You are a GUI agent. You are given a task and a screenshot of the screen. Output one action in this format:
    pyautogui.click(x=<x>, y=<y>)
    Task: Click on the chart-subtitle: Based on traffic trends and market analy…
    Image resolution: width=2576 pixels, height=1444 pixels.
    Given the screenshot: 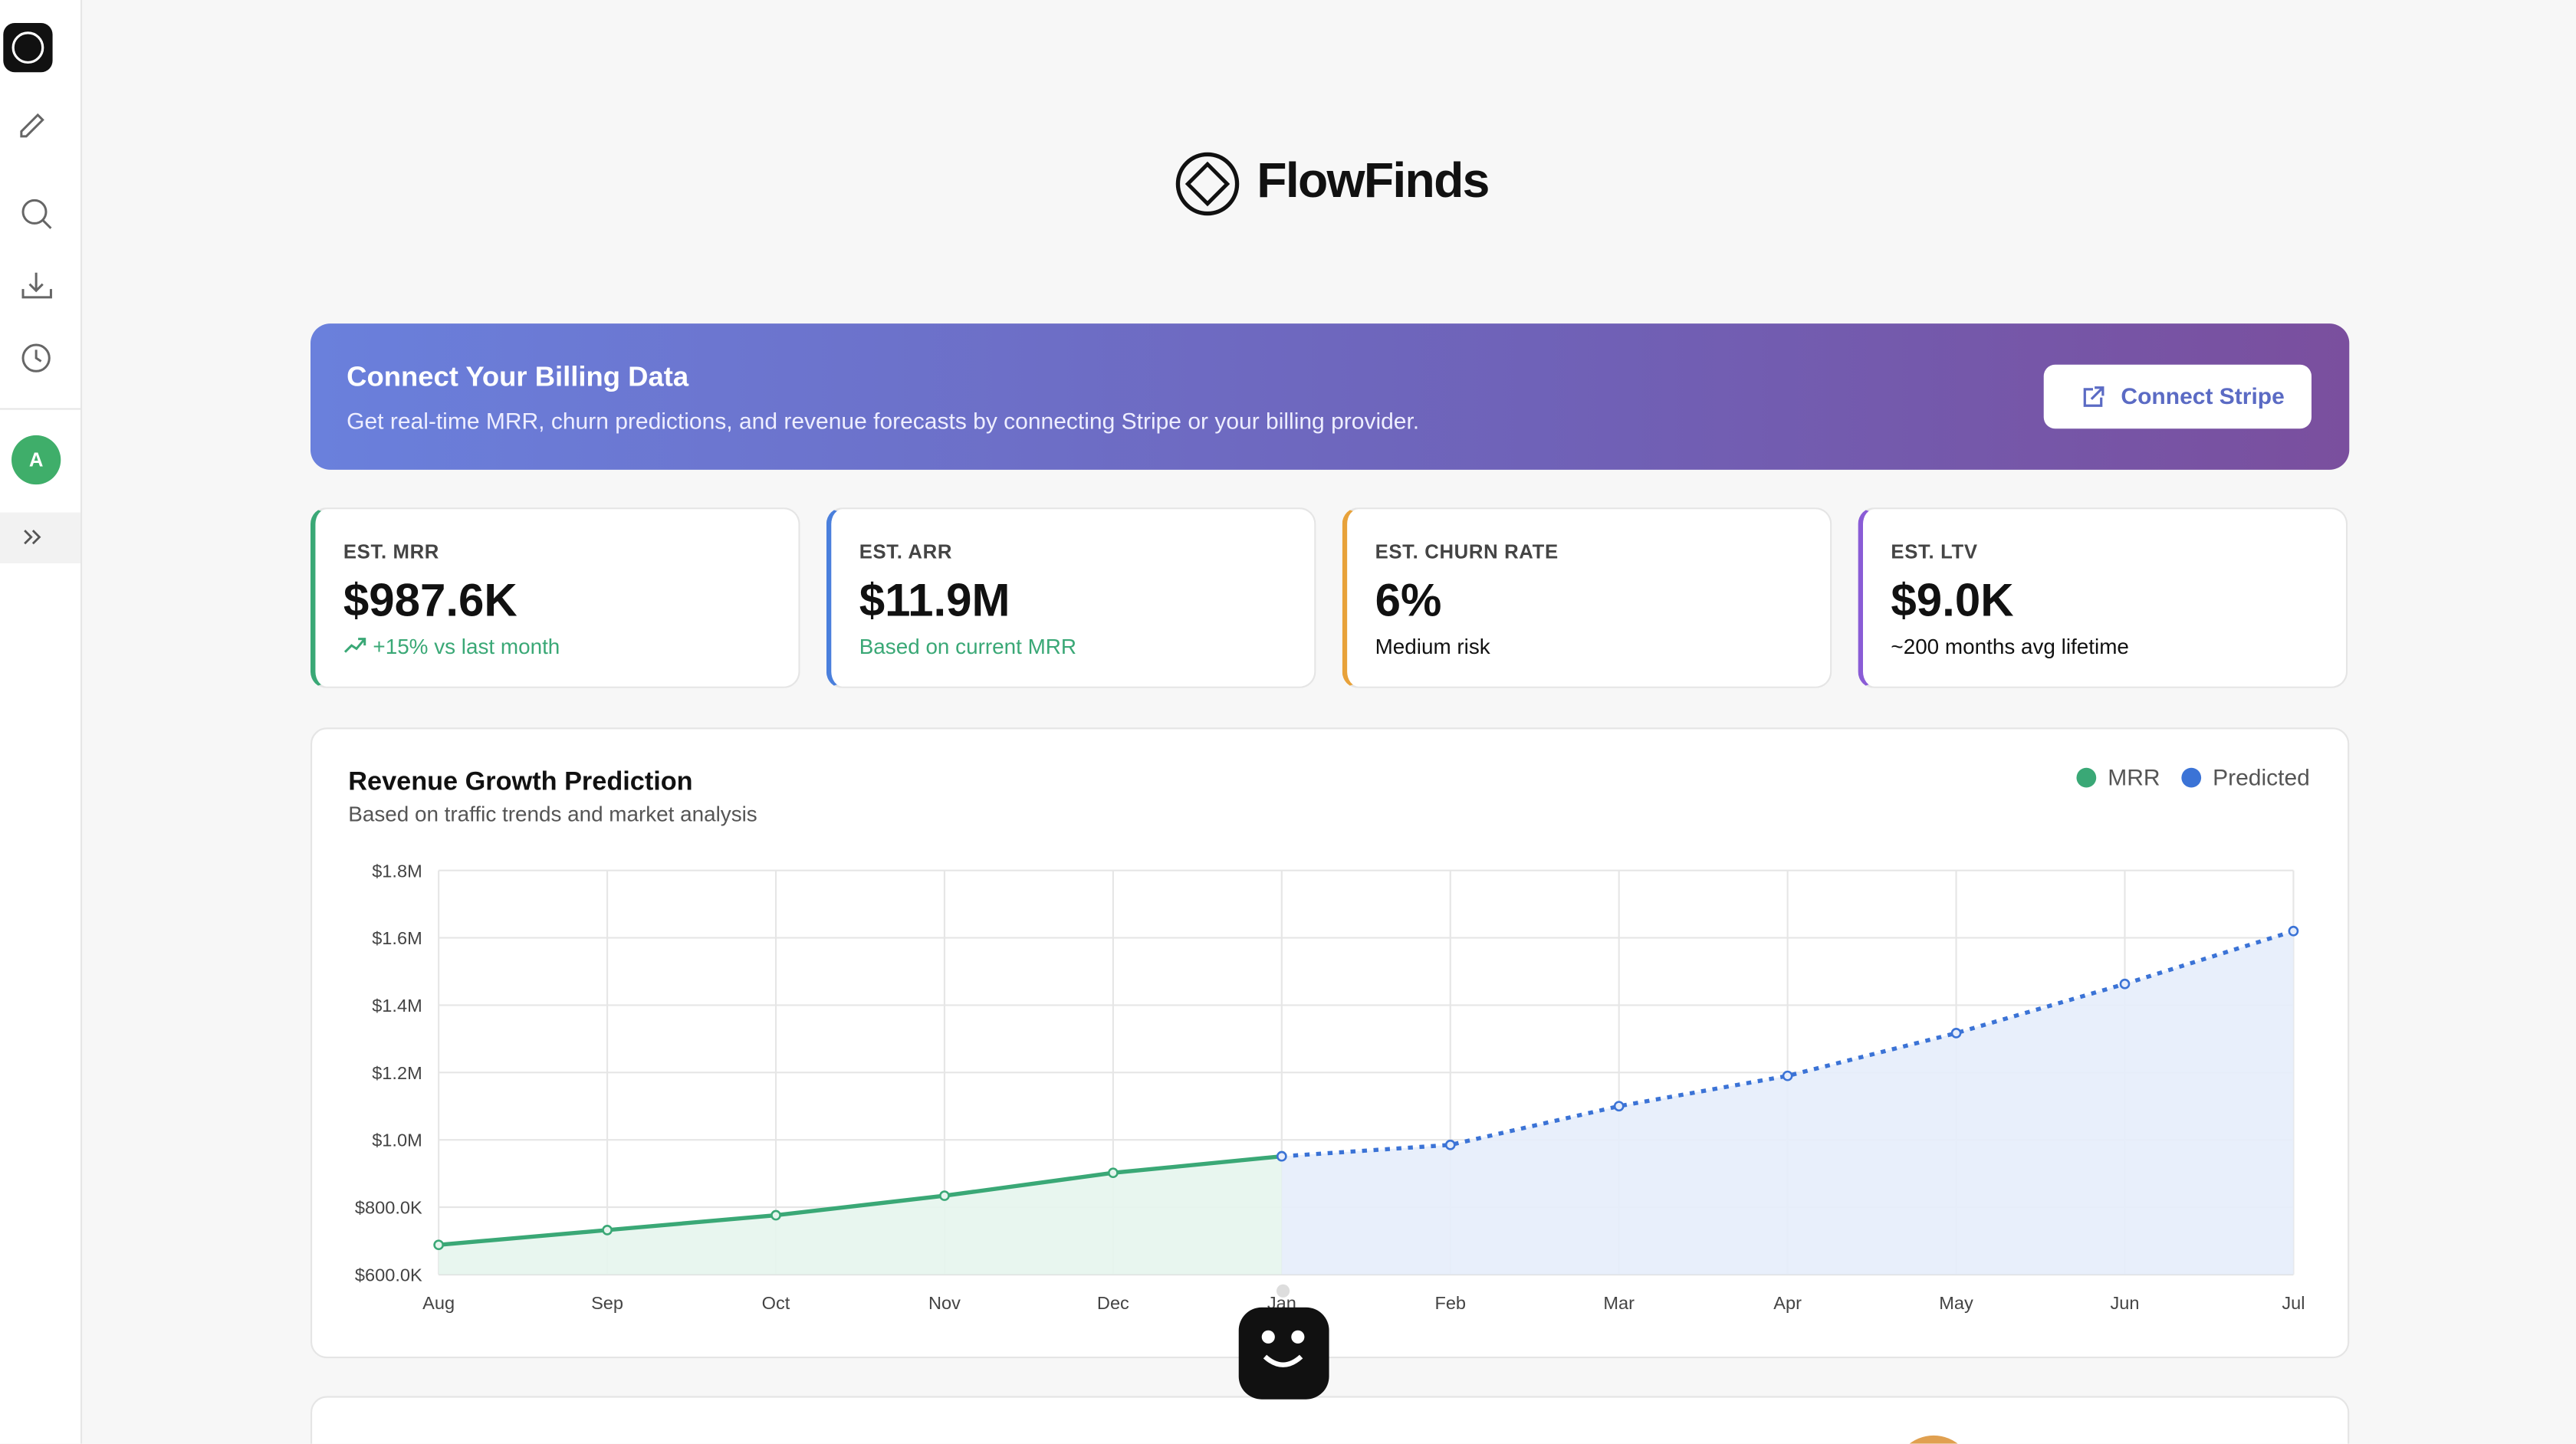 What is the action you would take?
    pyautogui.click(x=552, y=813)
    